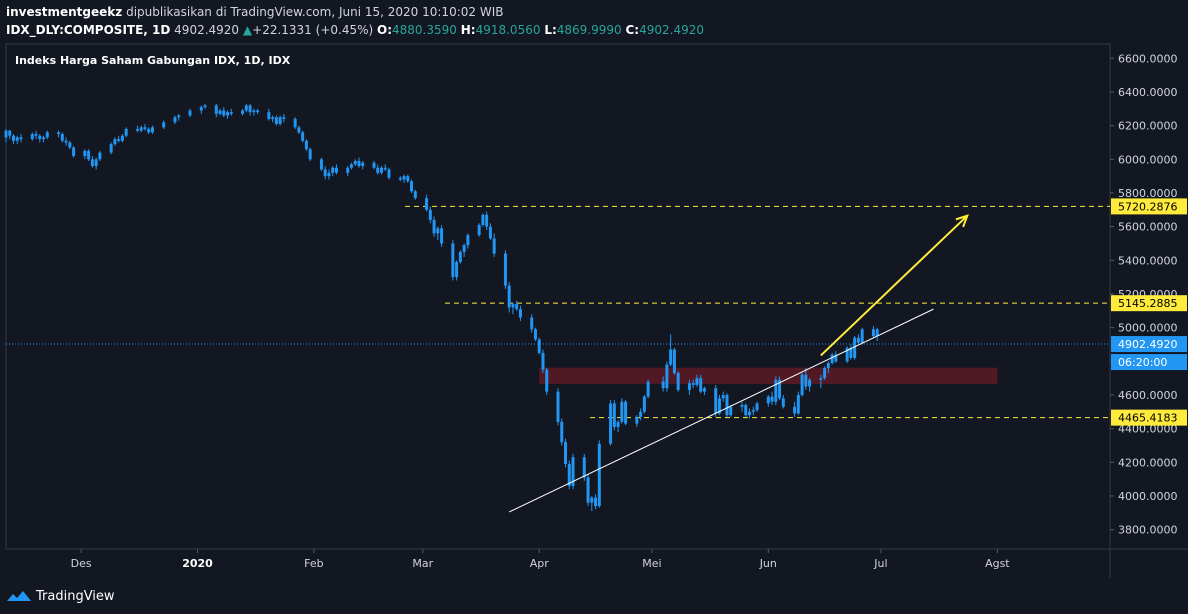 The image size is (1188, 614). I want to click on trendline, so click(721, 410).